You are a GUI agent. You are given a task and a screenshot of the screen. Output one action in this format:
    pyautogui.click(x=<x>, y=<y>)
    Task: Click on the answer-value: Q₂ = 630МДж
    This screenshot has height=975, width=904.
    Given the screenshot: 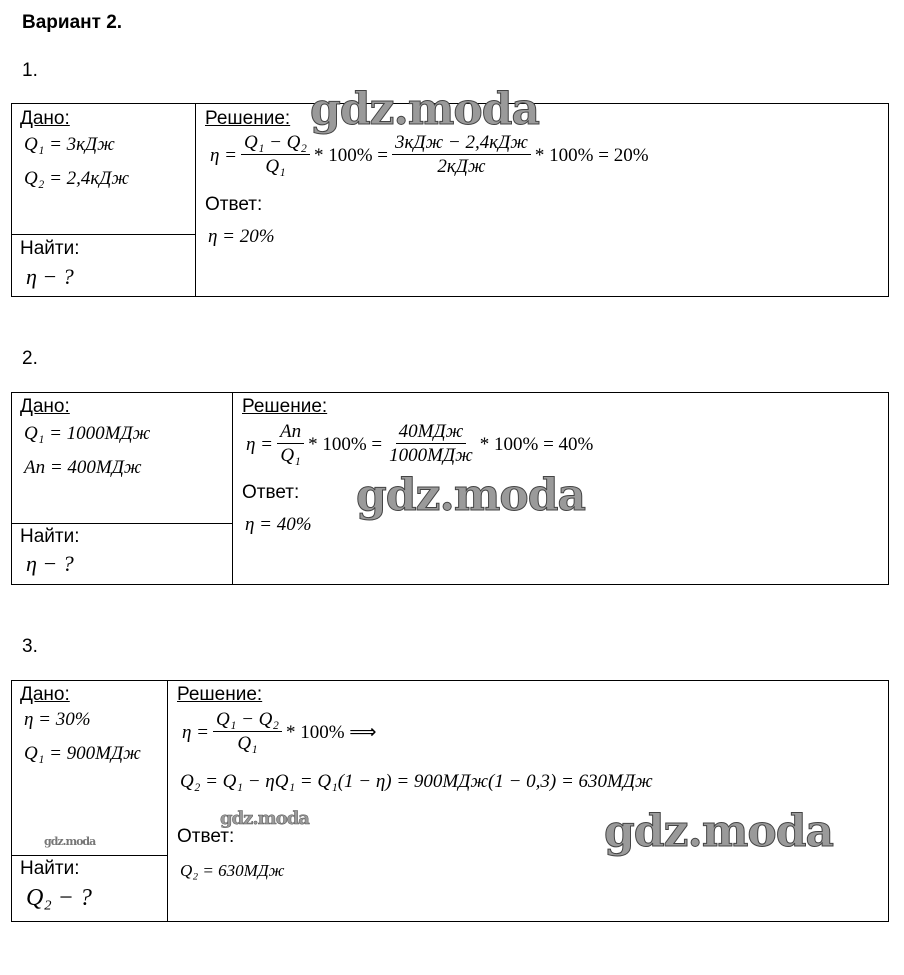 What is the action you would take?
    pyautogui.click(x=232, y=870)
    